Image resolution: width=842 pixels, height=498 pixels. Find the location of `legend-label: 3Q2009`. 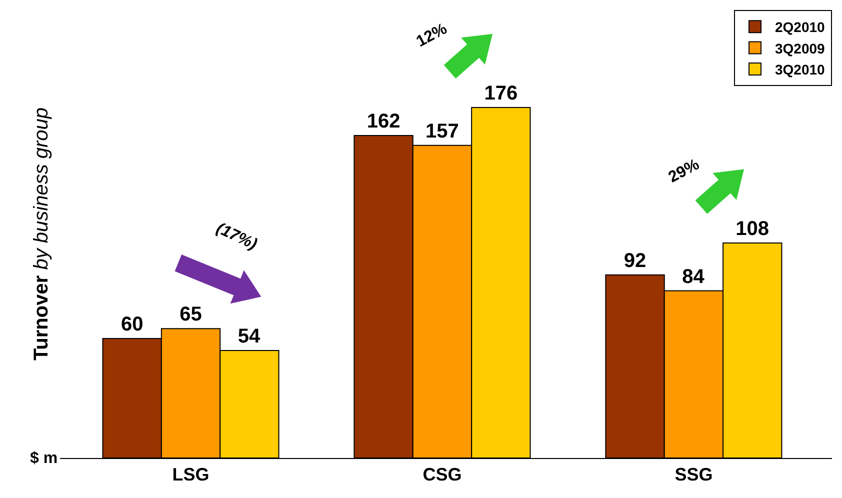

legend-label: 3Q2009 is located at coordinates (800, 48).